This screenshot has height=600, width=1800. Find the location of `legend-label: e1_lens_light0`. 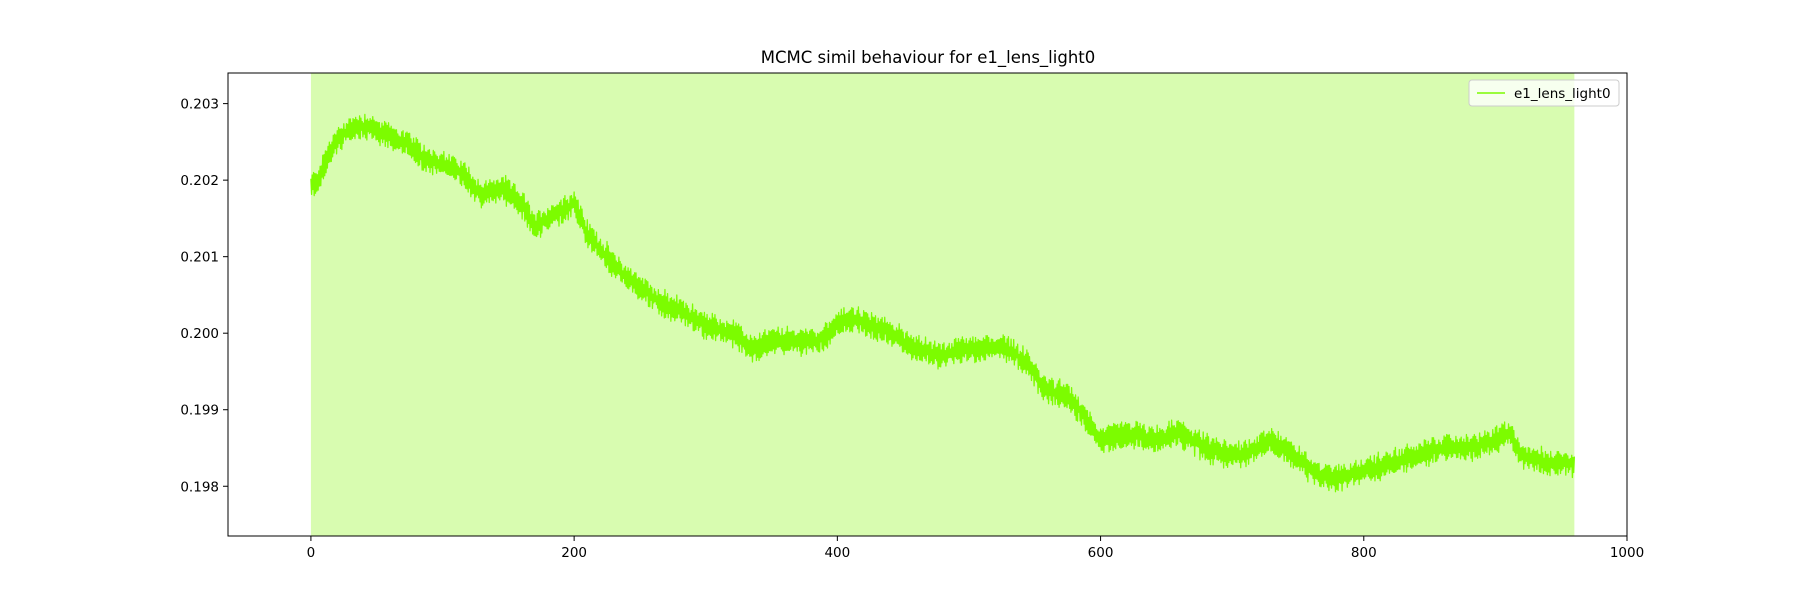

legend-label: e1_lens_light0 is located at coordinates (1562, 94).